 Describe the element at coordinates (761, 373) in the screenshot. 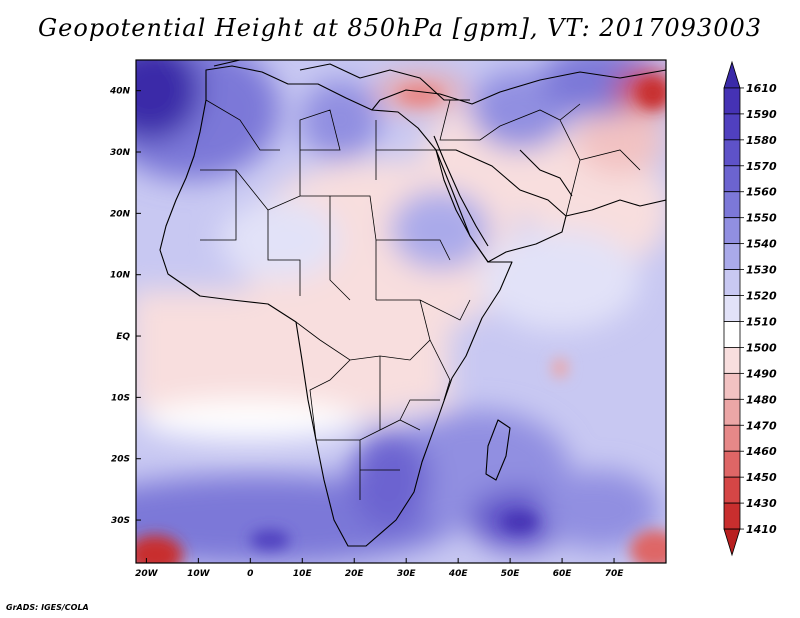

I see `colorbar-level-label: 1490` at that location.